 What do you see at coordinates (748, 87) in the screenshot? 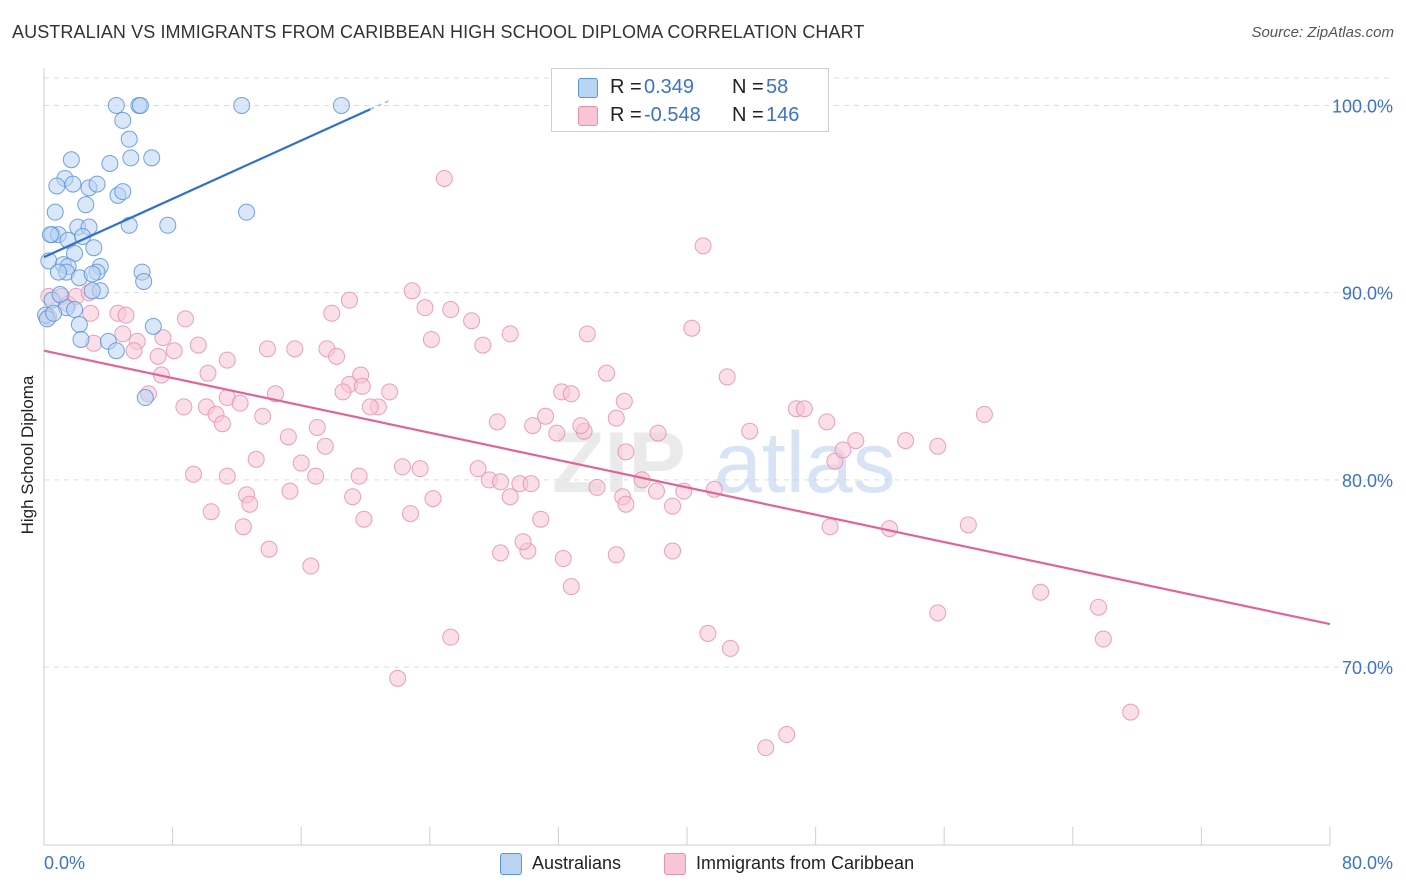
I see `legend-n-label: N =` at bounding box center [748, 87].